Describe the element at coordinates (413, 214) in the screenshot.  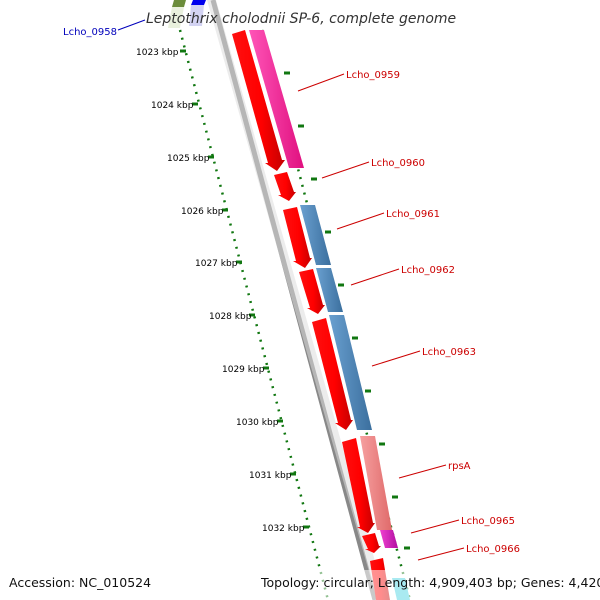
I see `gene-label-lcho-0961: Lcho_0961` at that location.